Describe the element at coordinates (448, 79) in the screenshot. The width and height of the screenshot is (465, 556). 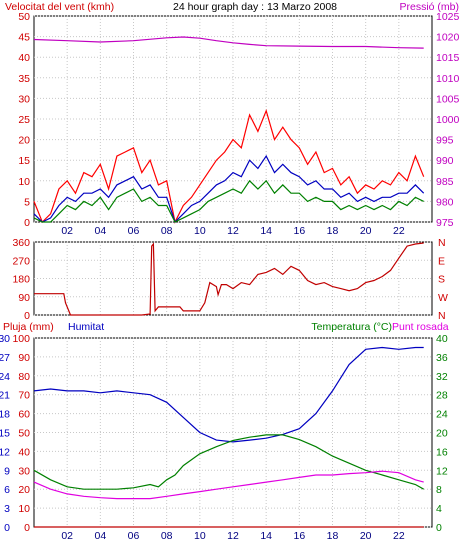
I see `panel1-right-tick-label: 1010` at that location.